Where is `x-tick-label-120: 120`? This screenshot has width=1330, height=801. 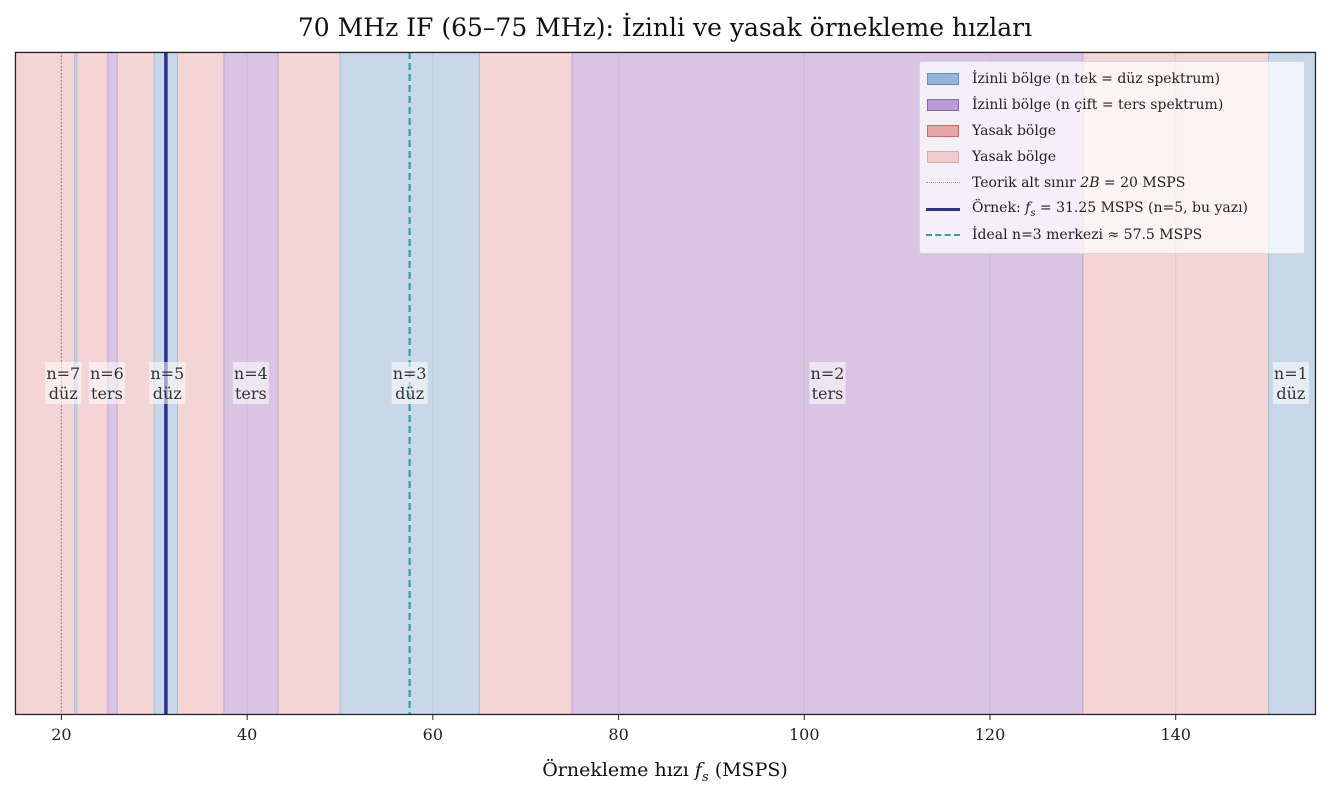
x-tick-label-120: 120 is located at coordinates (990, 734).